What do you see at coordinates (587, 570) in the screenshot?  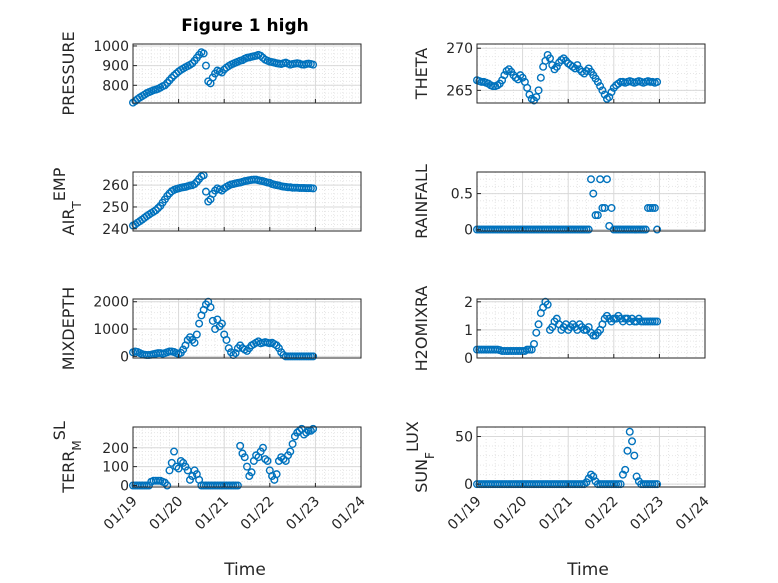 I see `x-axis-label-right: Time` at bounding box center [587, 570].